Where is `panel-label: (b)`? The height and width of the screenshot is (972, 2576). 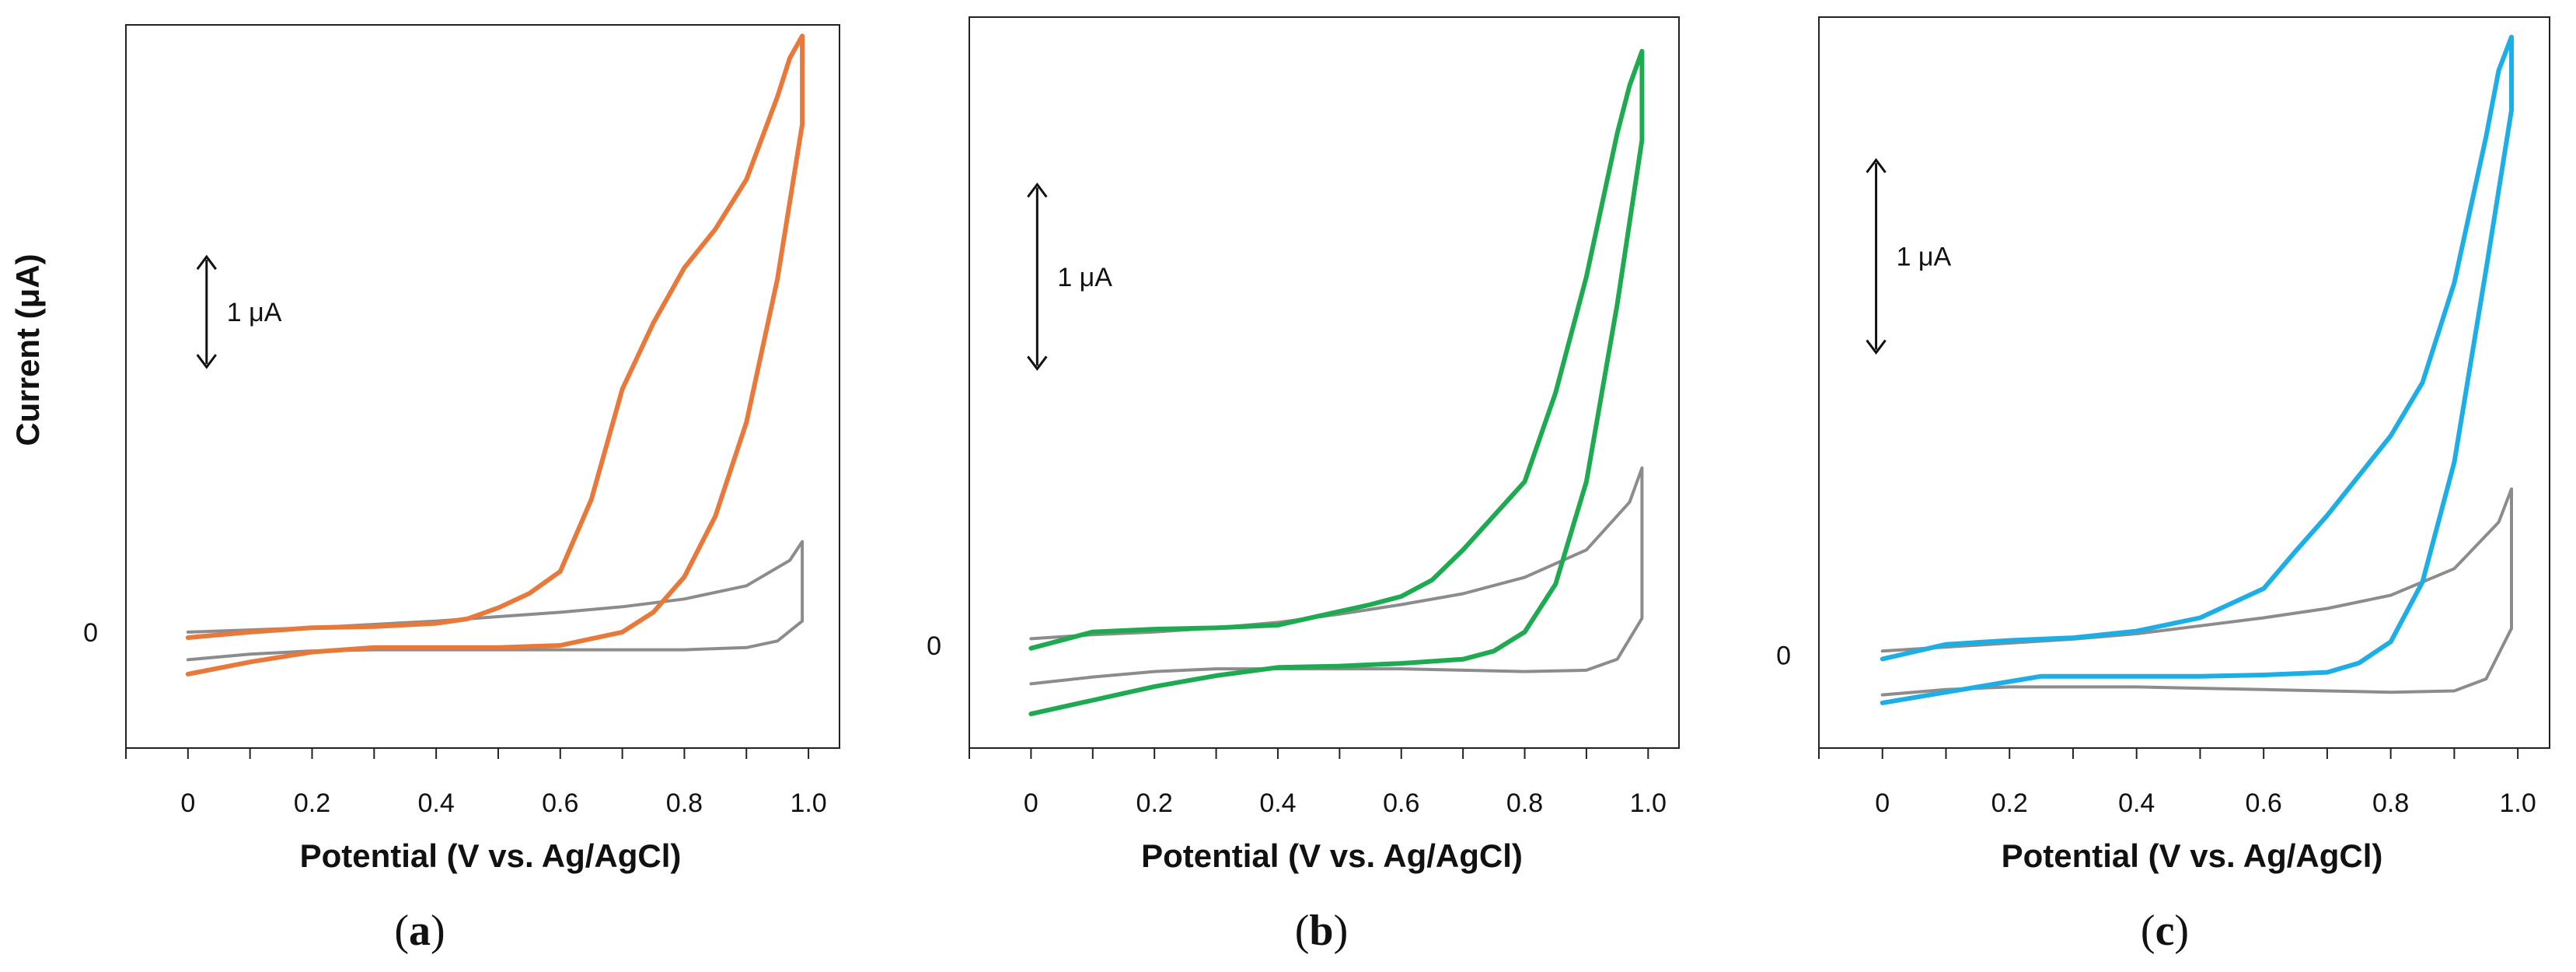 panel-label: (b) is located at coordinates (1321, 931).